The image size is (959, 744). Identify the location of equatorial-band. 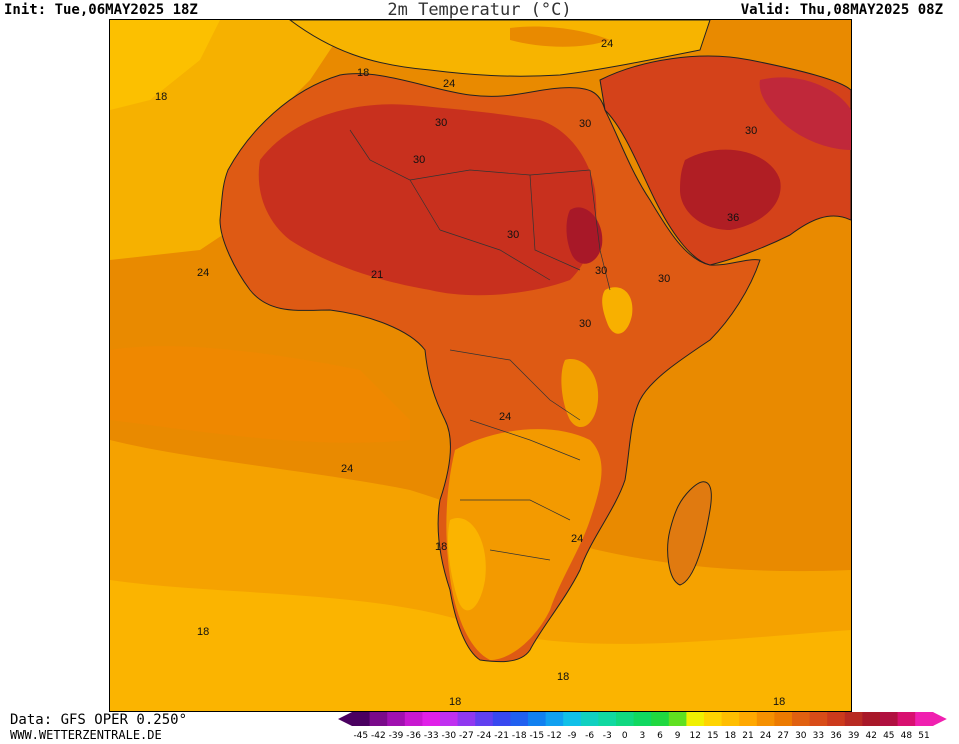
(260, 394).